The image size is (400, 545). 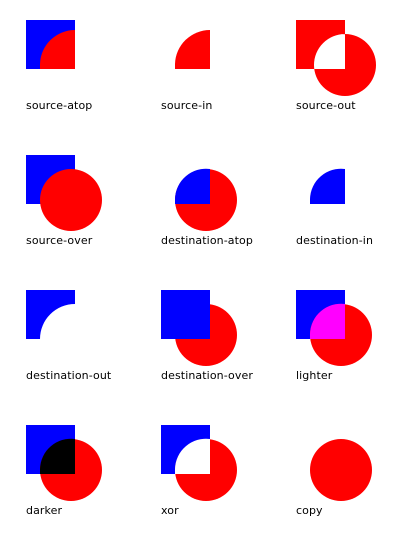 What do you see at coordinates (185, 314) in the screenshot?
I see `destination-square` at bounding box center [185, 314].